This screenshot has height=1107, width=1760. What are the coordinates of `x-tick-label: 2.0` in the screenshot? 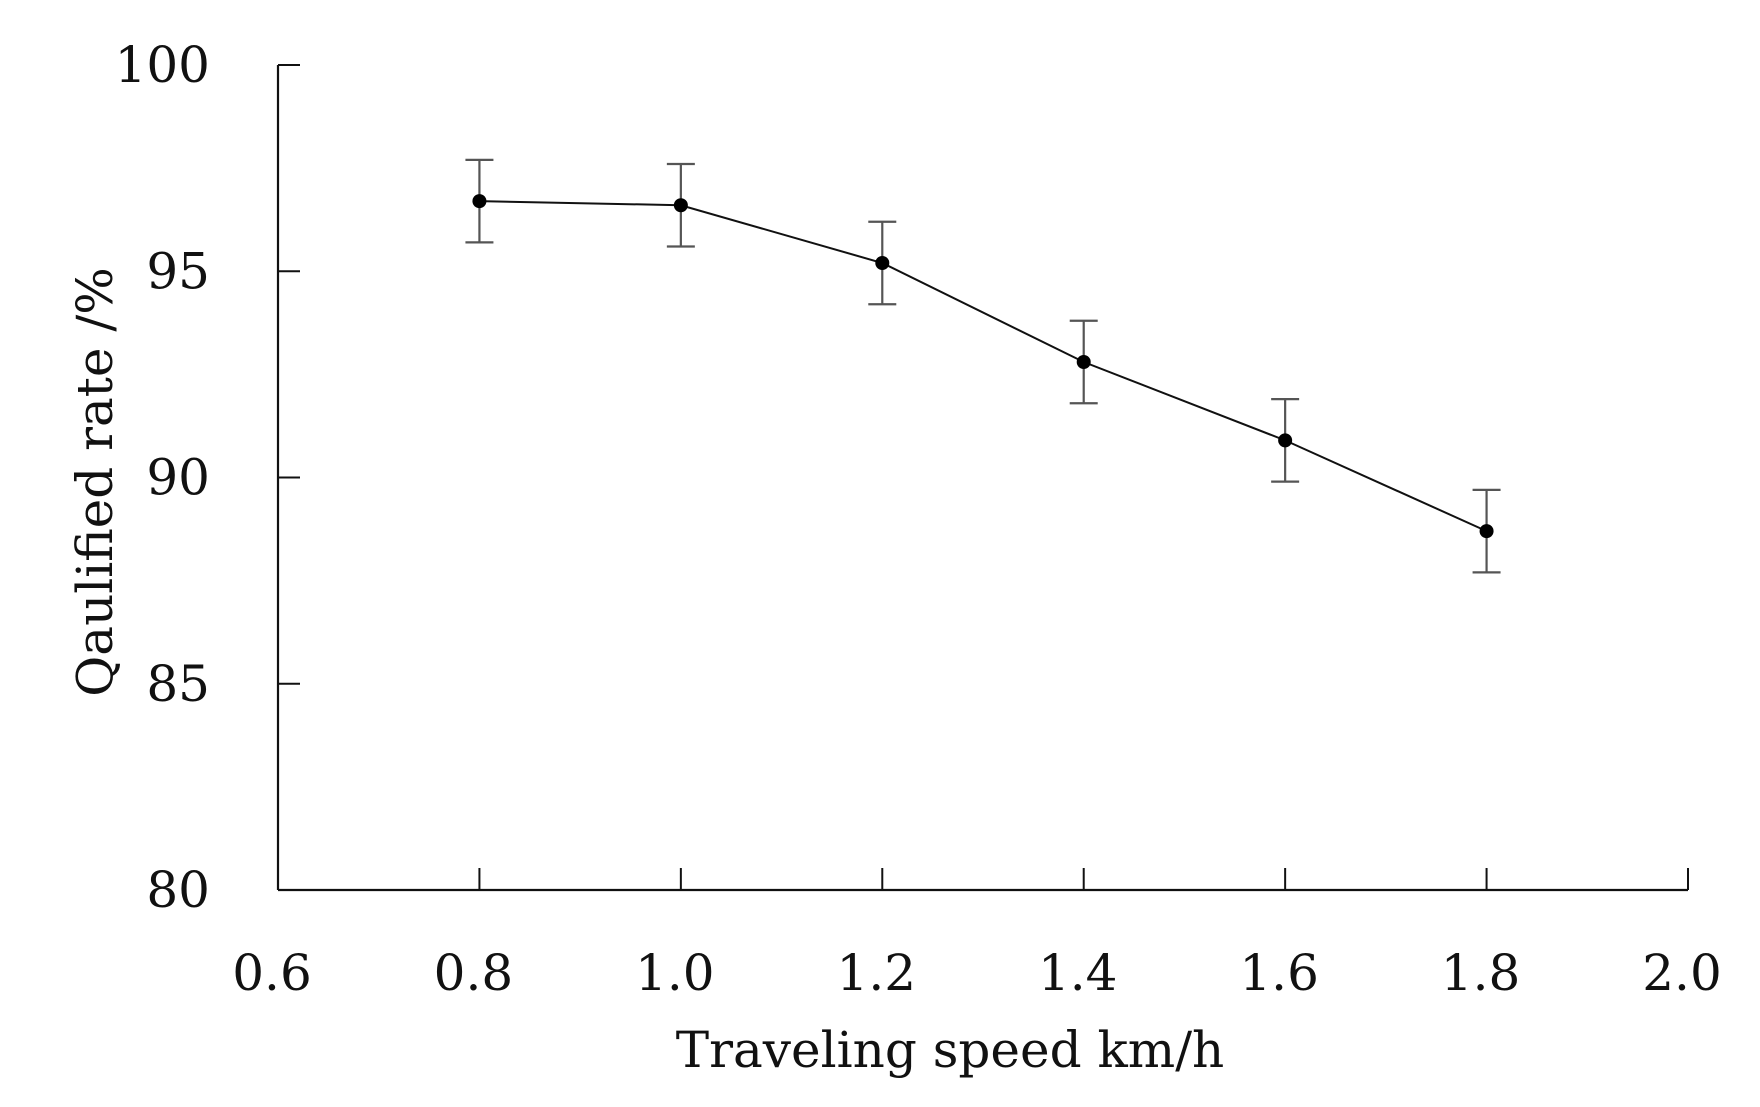 It's located at (1682, 973).